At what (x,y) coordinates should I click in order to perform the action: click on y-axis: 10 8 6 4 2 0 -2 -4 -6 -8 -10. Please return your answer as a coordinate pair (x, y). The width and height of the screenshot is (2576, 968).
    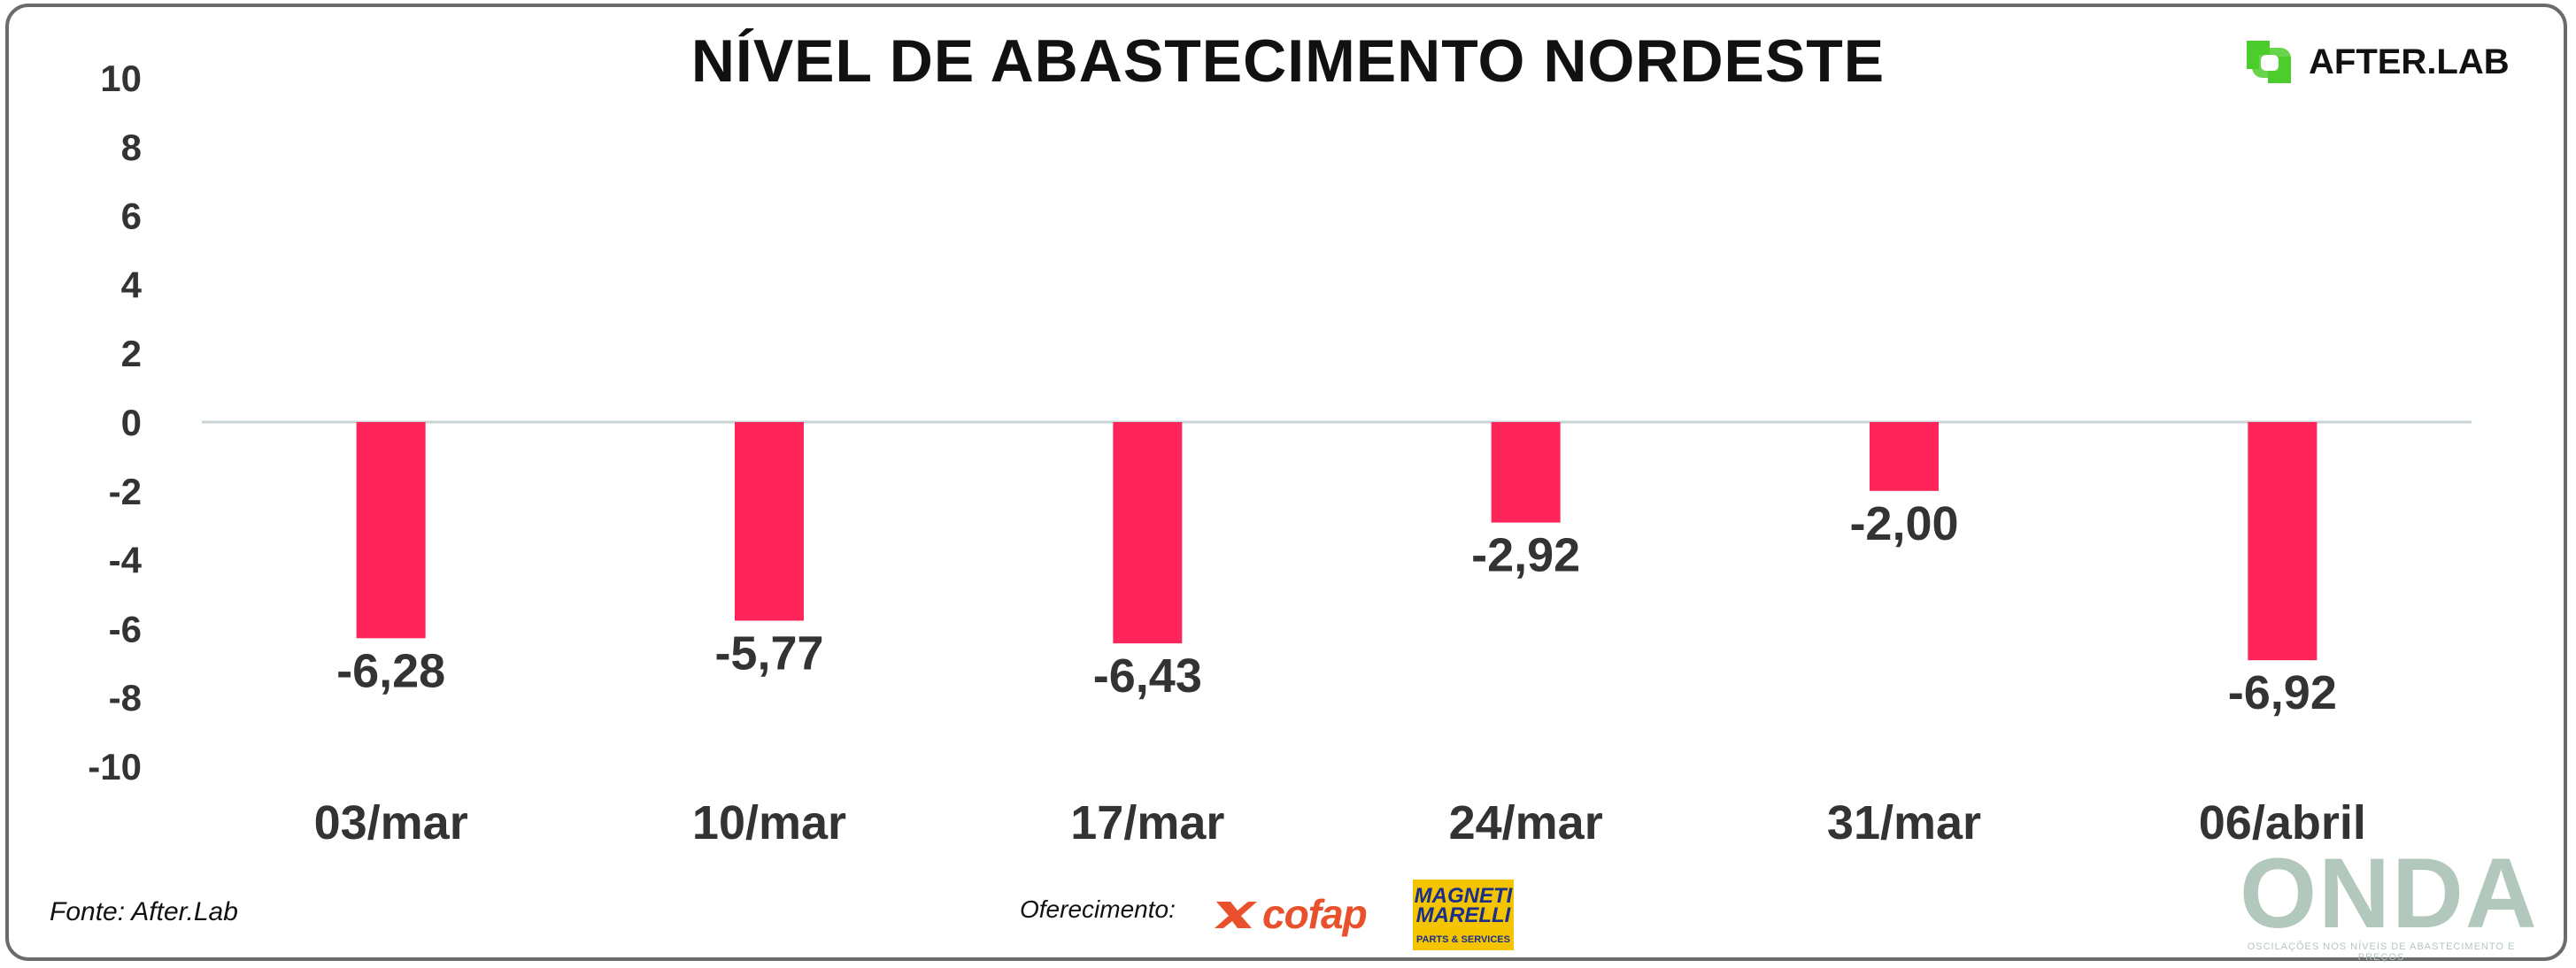
    Looking at the image, I should click on (115, 422).